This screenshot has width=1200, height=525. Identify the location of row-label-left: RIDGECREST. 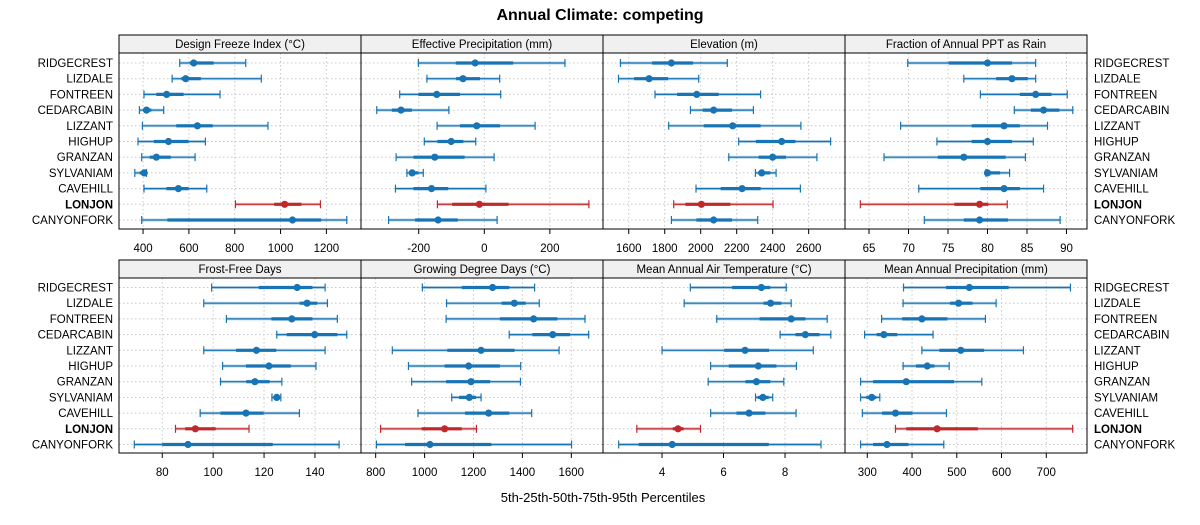
(75, 289).